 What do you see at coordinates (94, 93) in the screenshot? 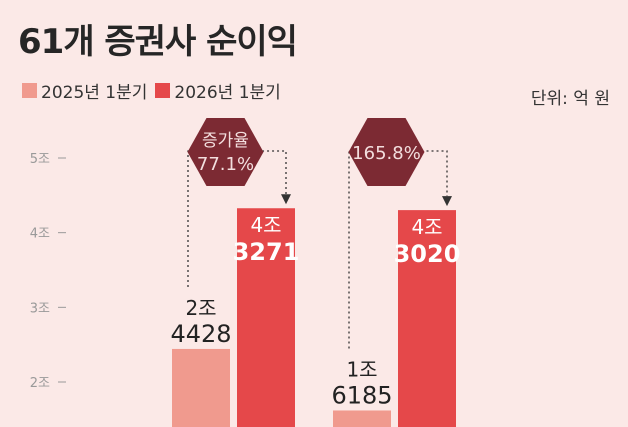
I see `legend-label-2025: 2025년 1분기` at bounding box center [94, 93].